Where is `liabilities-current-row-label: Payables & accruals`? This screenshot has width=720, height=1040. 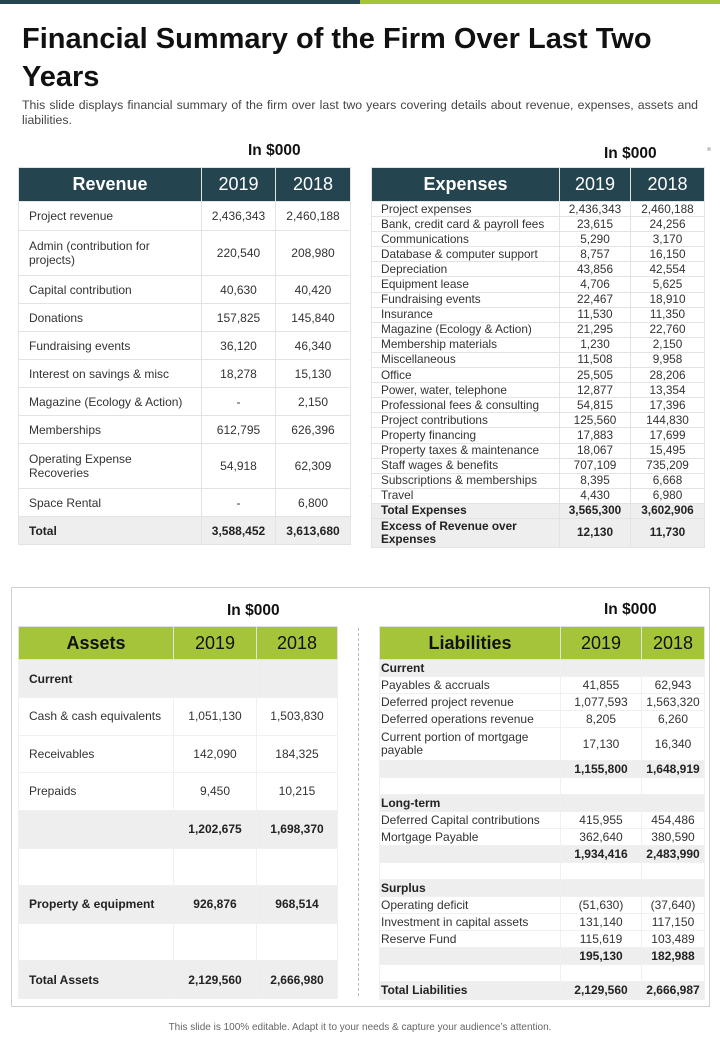
liabilities-current-row-label: Payables & accruals is located at coordinates (470, 685).